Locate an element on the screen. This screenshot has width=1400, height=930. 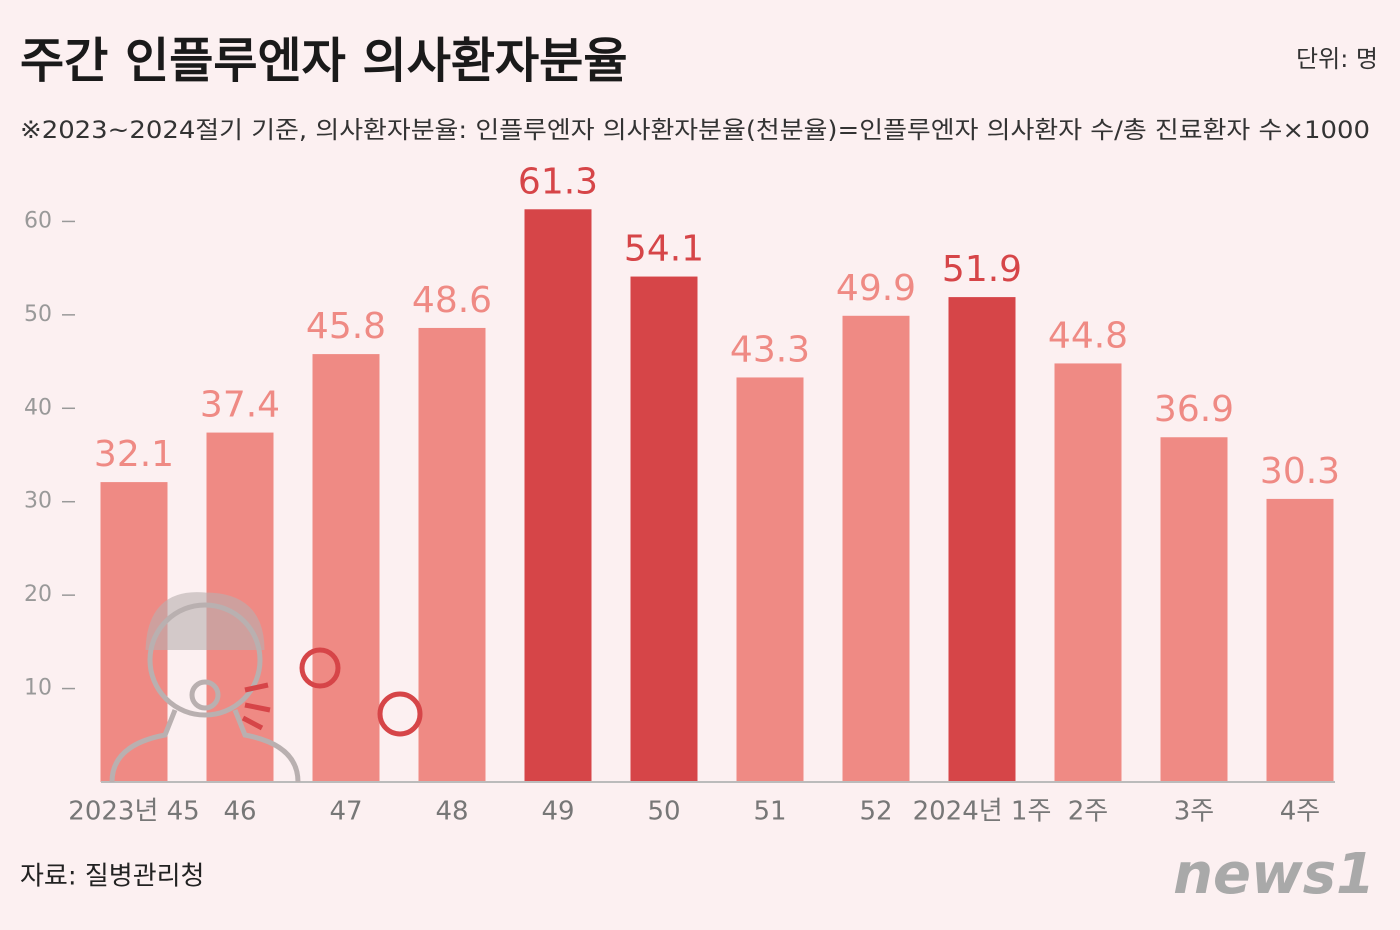
x-tick-label: 48 is located at coordinates (451, 812).